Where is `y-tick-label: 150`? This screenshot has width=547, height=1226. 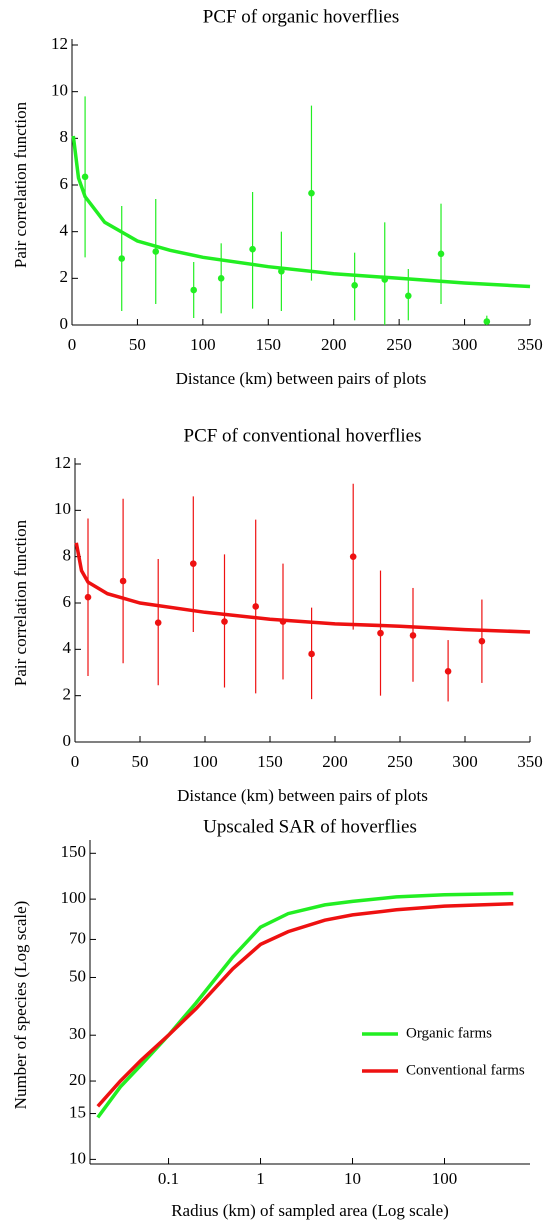 y-tick-label: 150 is located at coordinates (74, 851).